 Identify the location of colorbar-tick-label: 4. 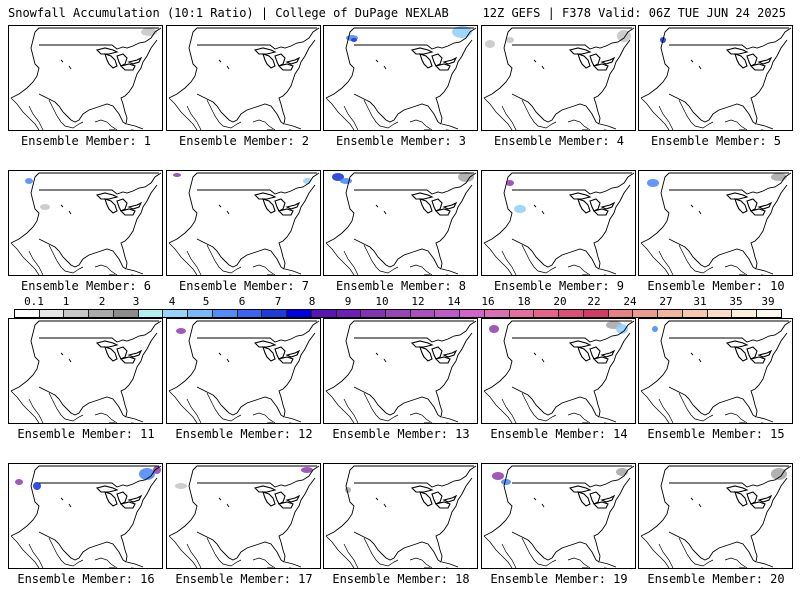
(172, 301).